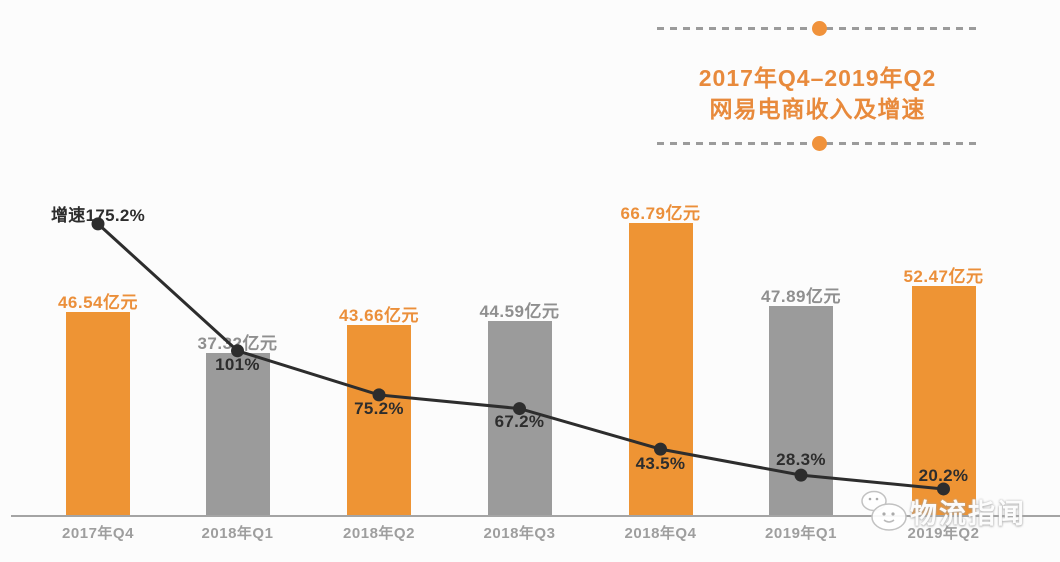  Describe the element at coordinates (98, 533) in the screenshot. I see `x-axis-label: 2017年Q4` at that location.